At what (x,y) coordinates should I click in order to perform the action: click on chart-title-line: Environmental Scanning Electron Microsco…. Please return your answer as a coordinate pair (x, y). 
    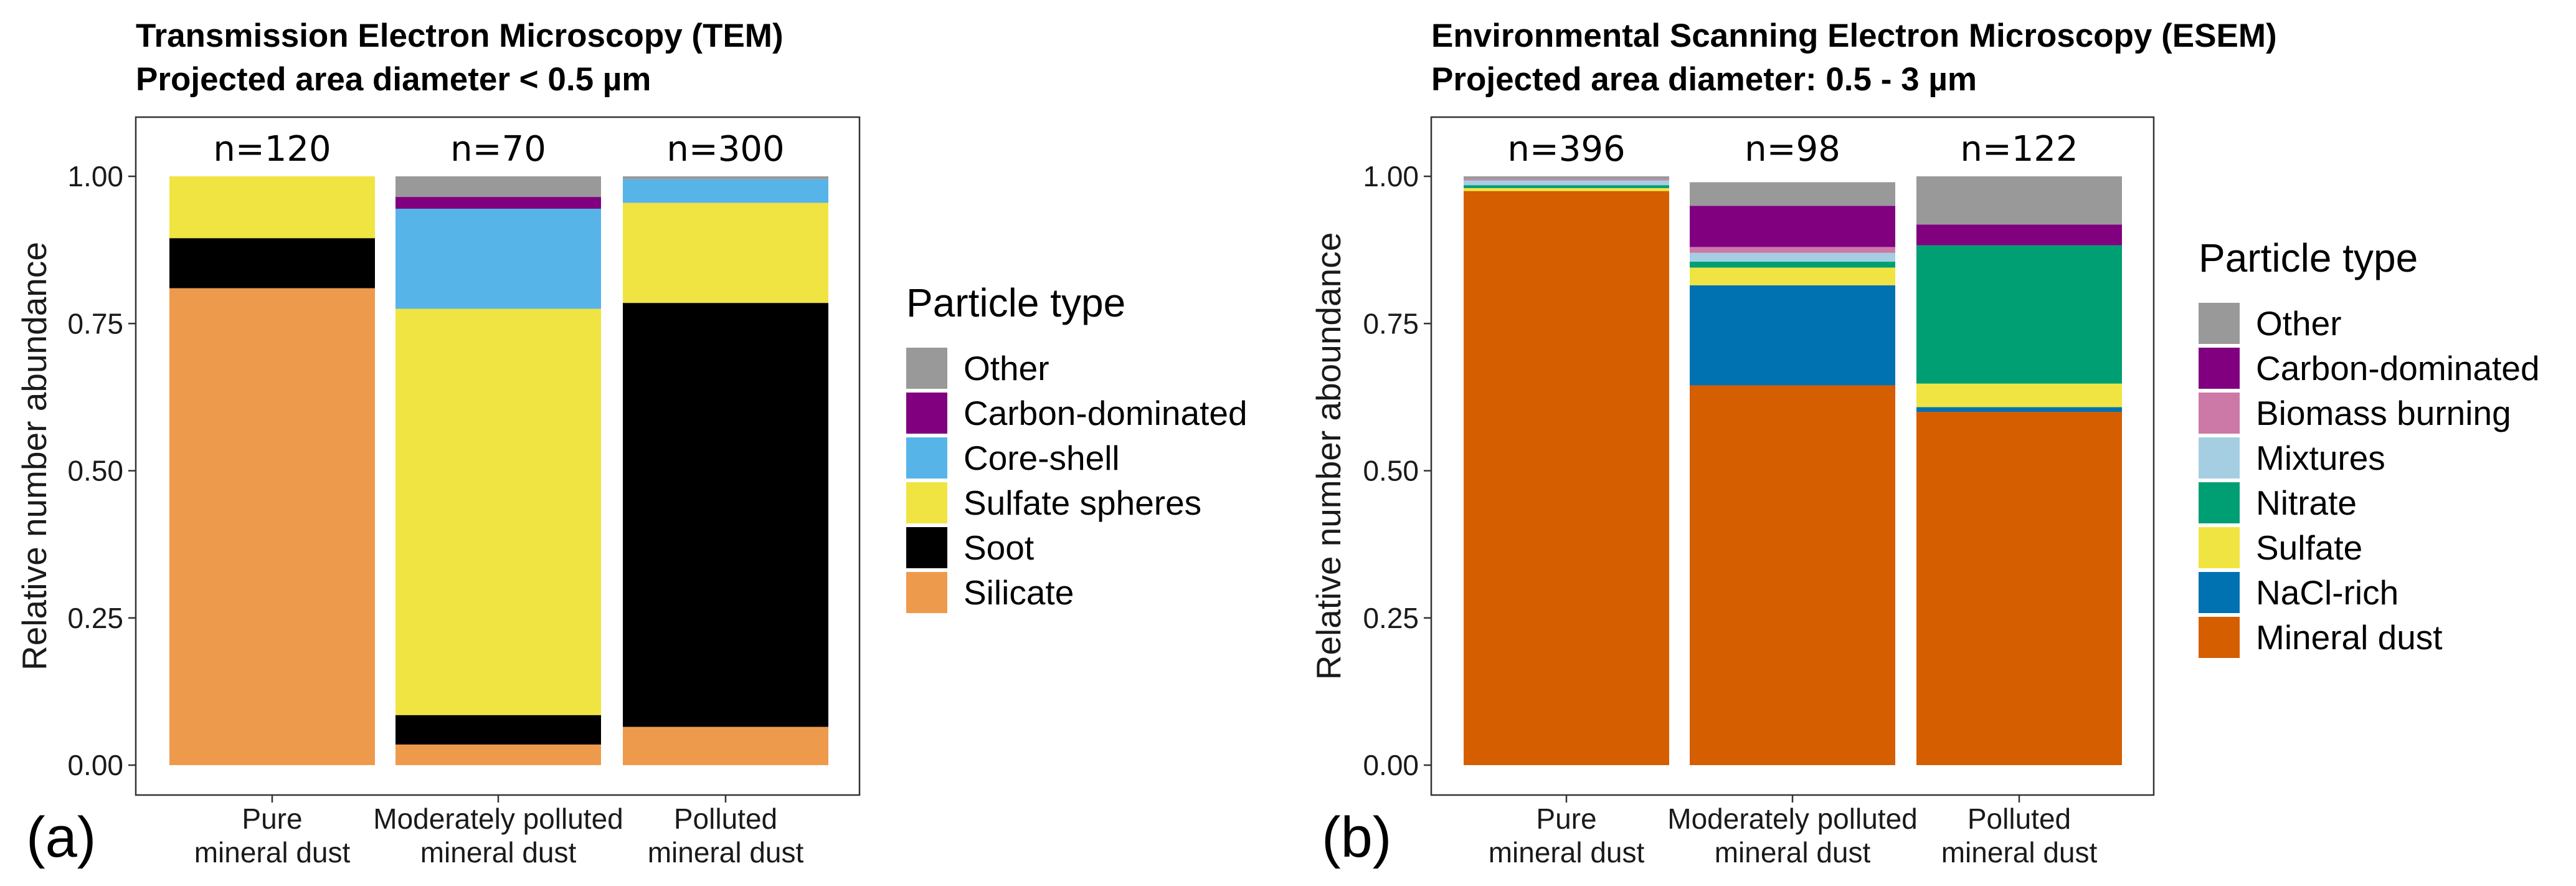
    Looking at the image, I should click on (1854, 35).